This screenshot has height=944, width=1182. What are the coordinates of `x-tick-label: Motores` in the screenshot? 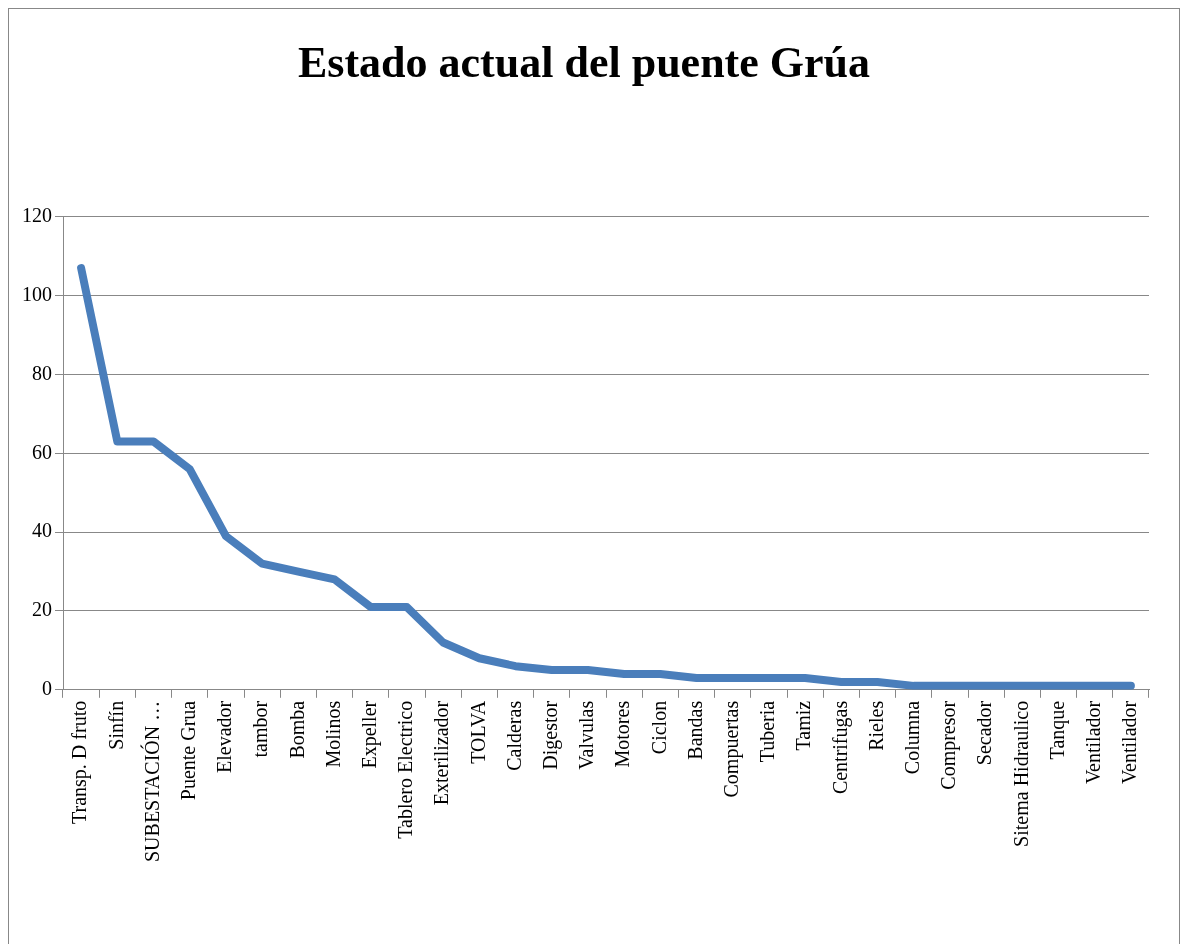 It's located at (622, 734).